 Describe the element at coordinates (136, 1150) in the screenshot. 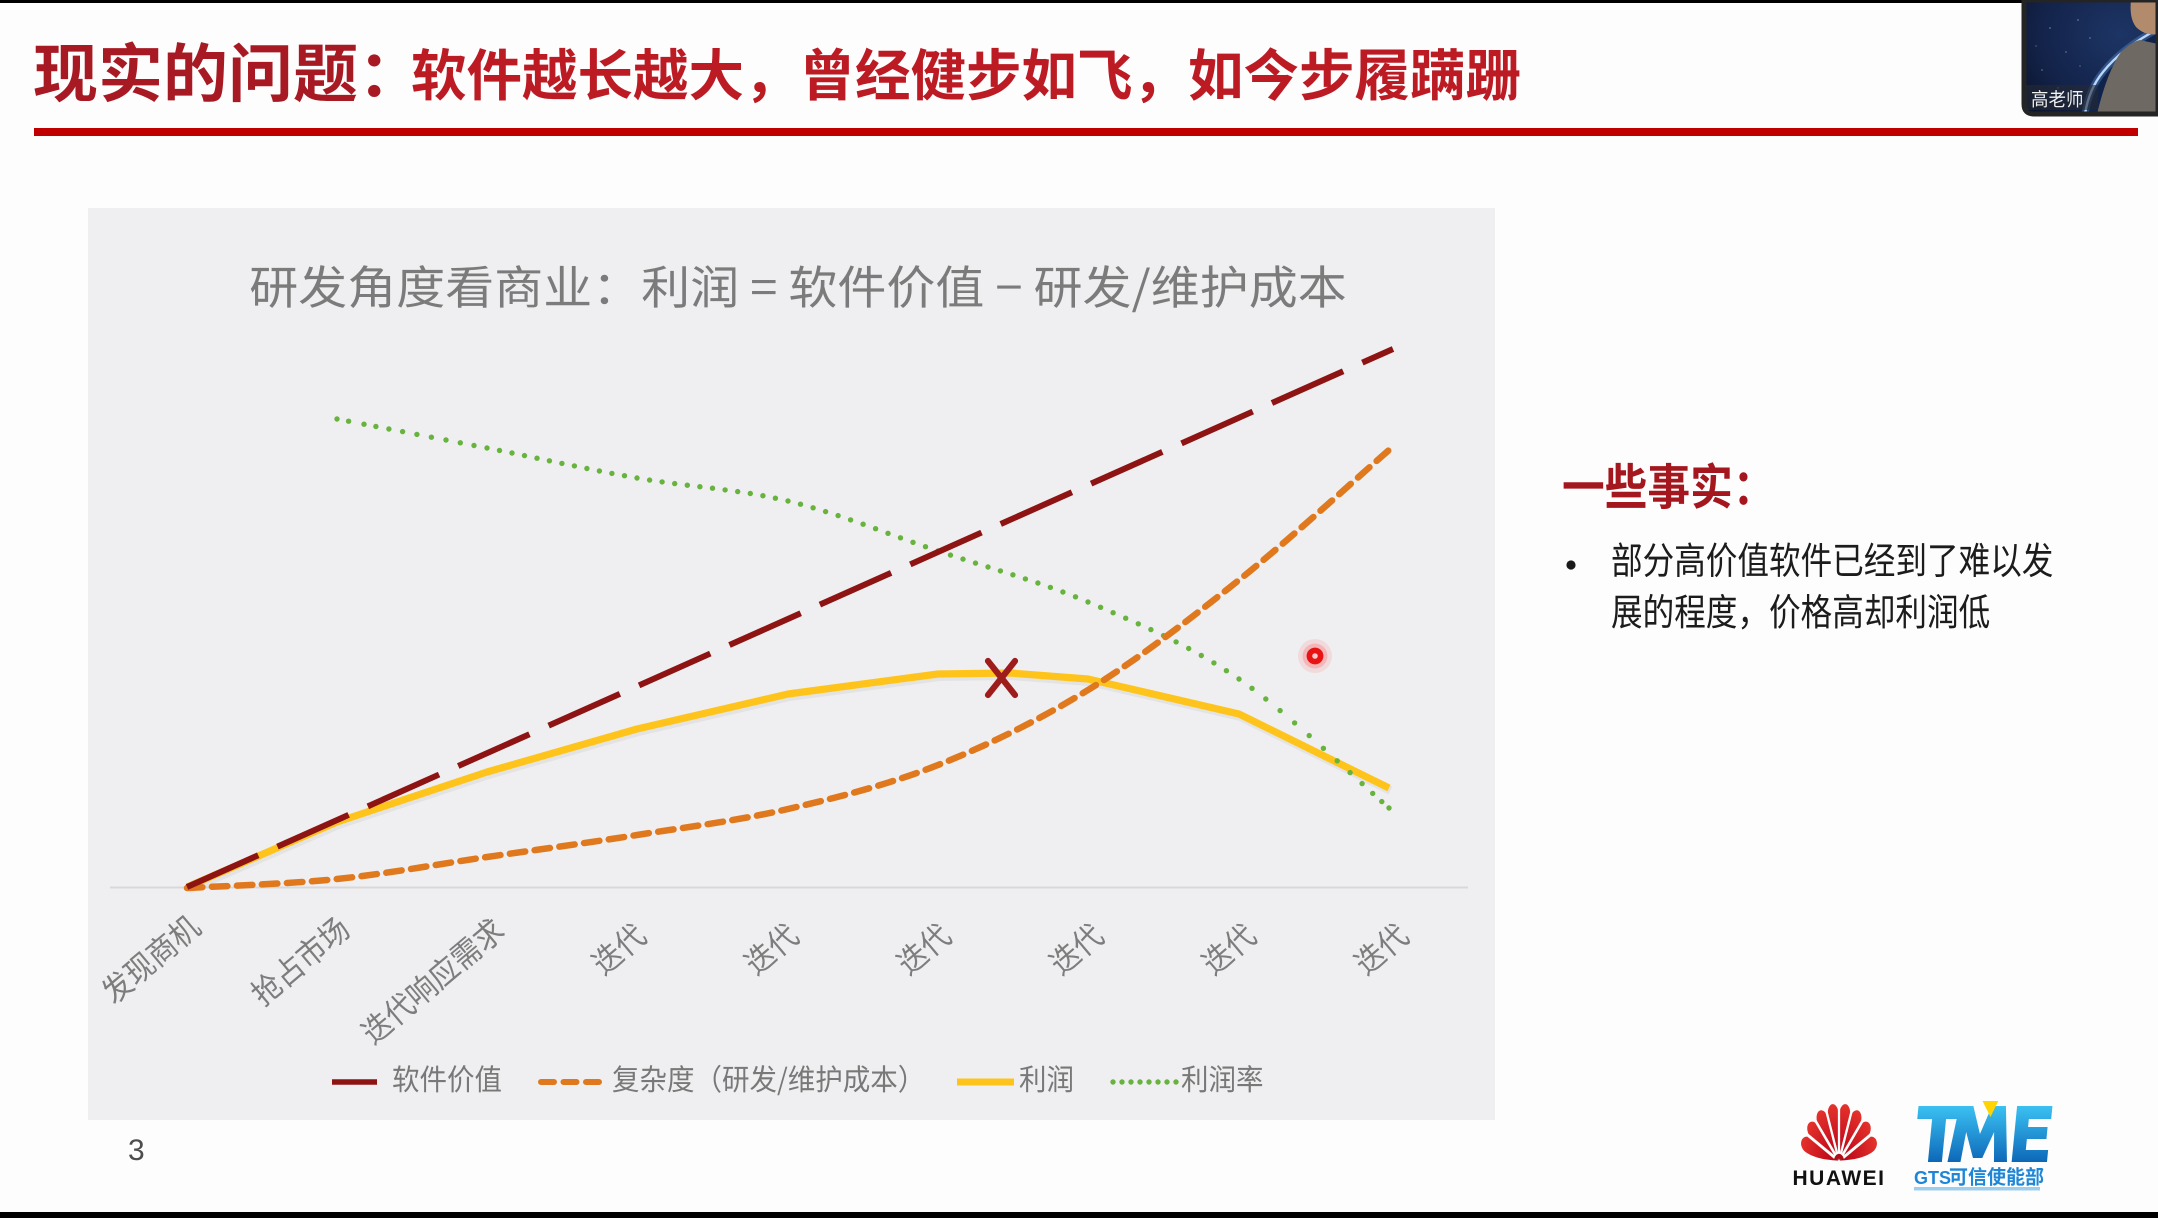

I see `svg-text: 3` at that location.